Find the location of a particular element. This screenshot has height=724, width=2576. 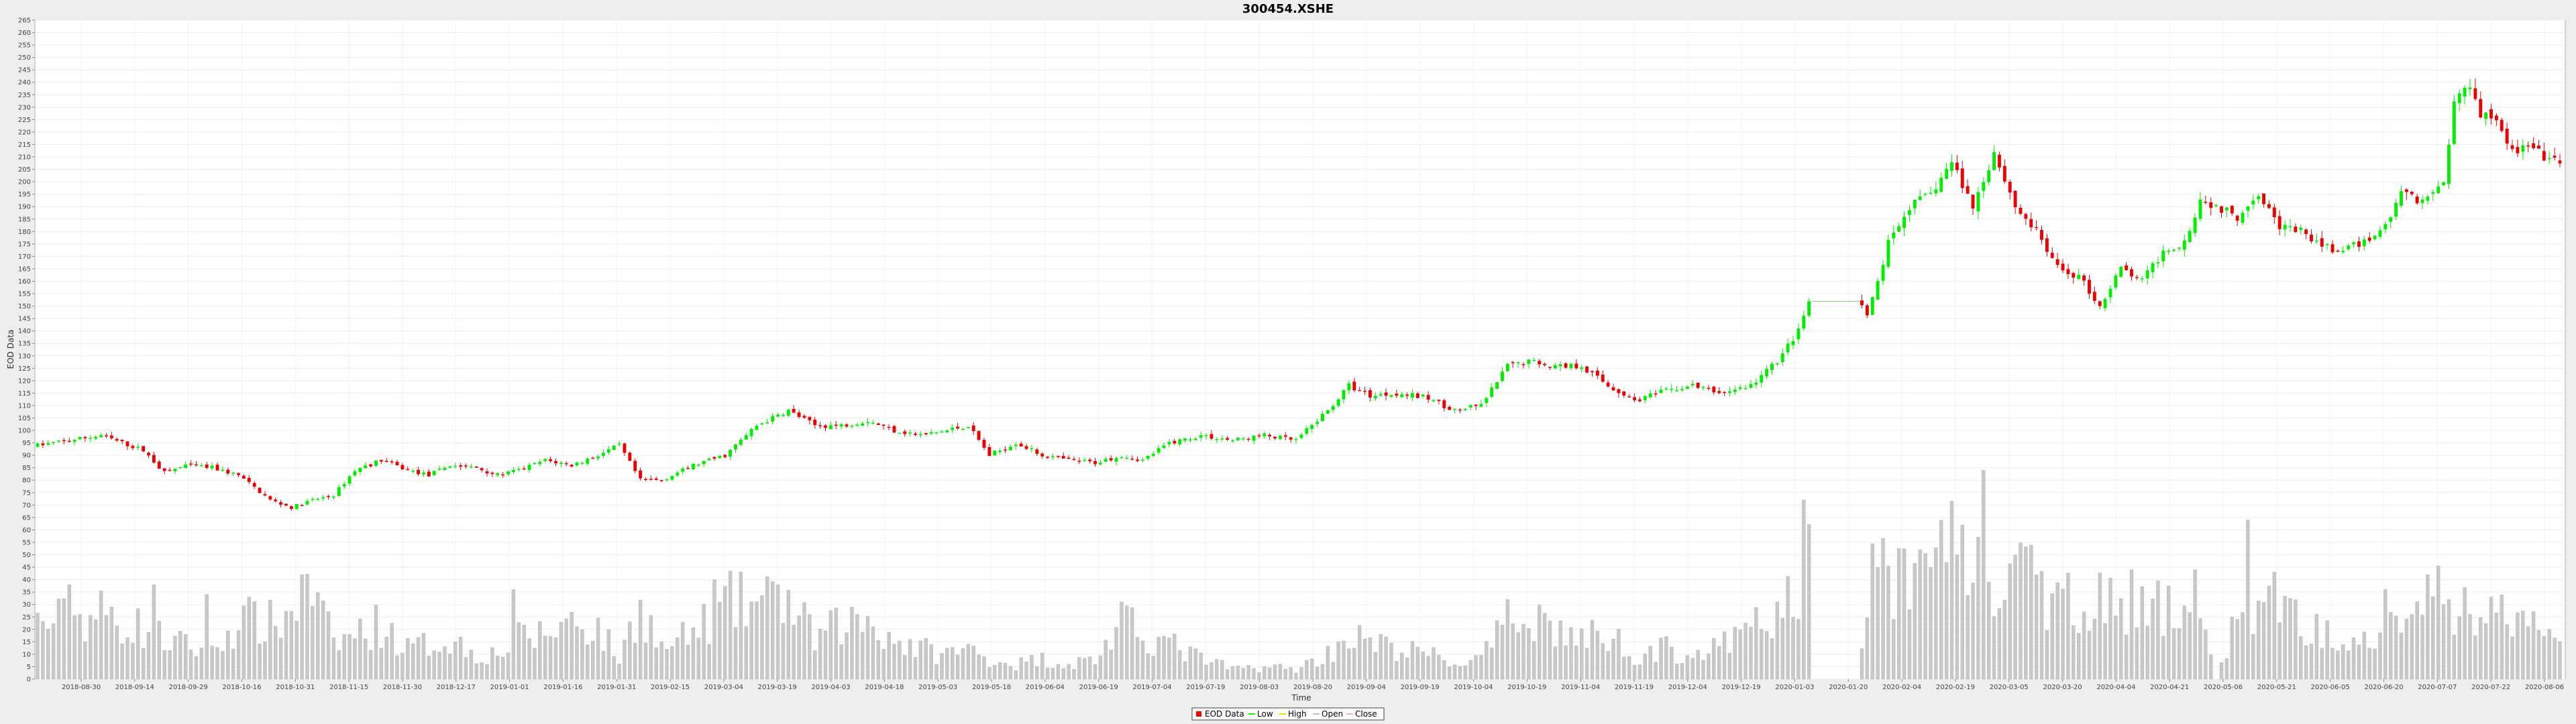

x-tick-label: 2019-06-04 is located at coordinates (1045, 687).